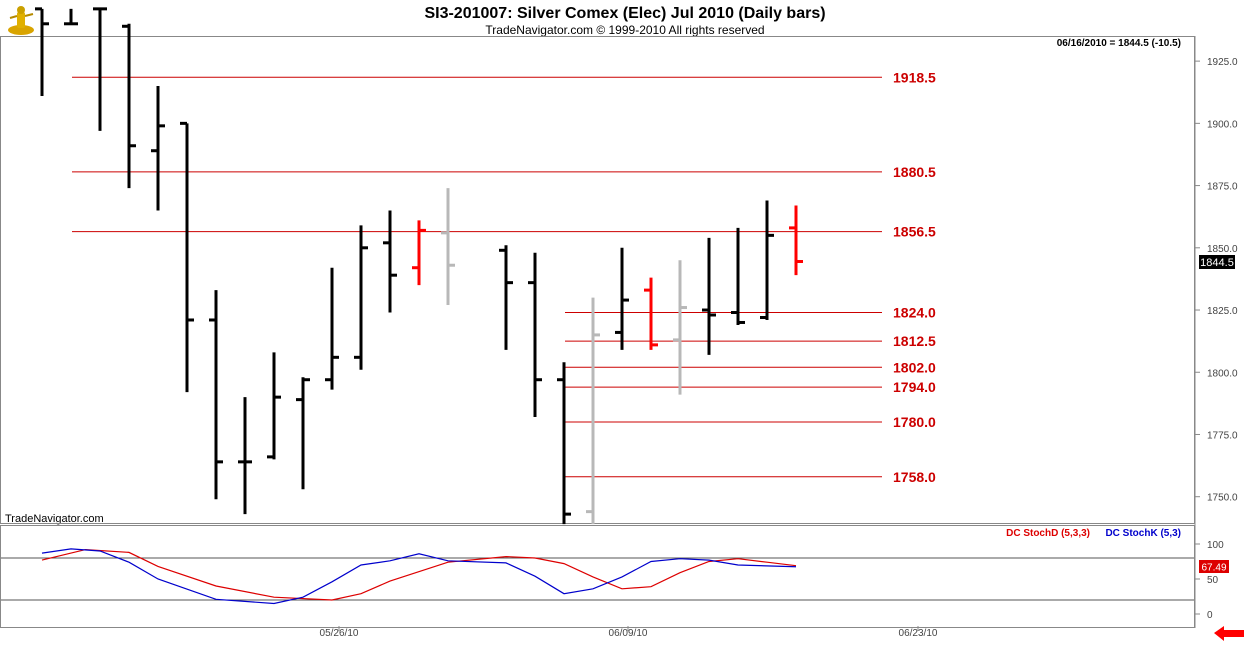 This screenshot has height=648, width=1250. I want to click on level-label: 1802.0, so click(914, 367).